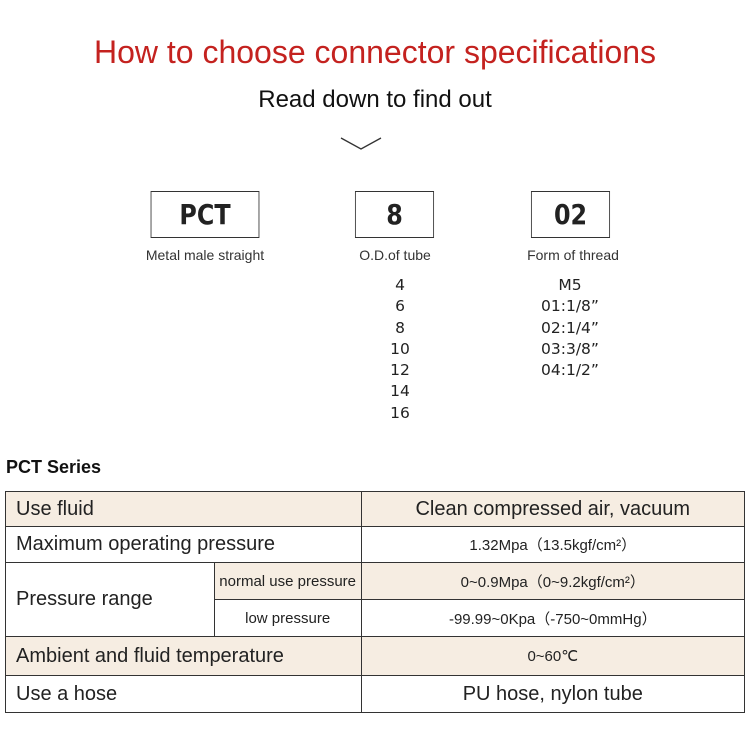 The image size is (750, 750). I want to click on table-row: Ambient and fluid temperature 0~60℃, so click(375, 656).